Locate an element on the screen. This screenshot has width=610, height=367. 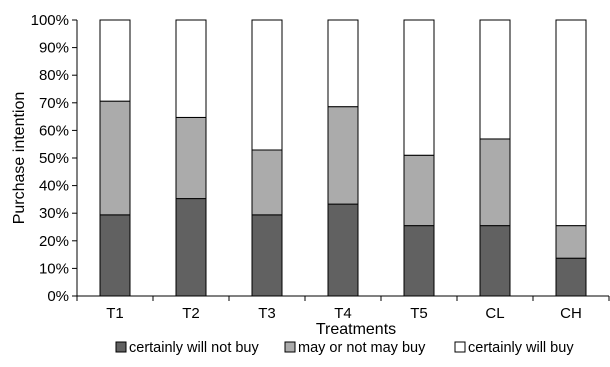
legend-label: certainly will not buy is located at coordinates (194, 348).